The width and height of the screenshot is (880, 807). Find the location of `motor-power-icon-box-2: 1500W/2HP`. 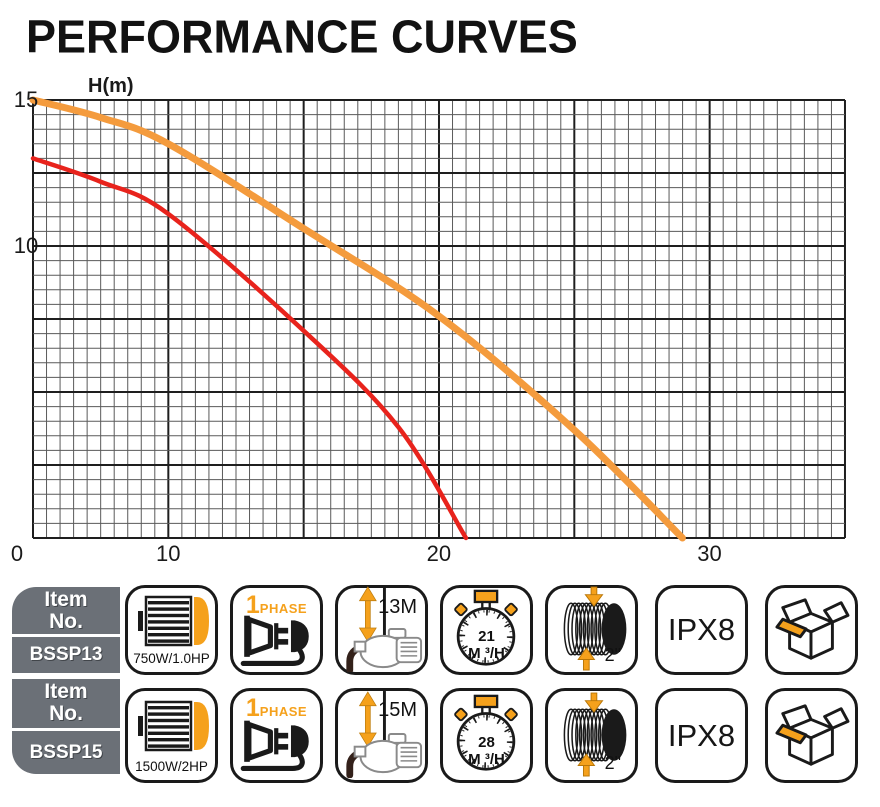

motor-power-icon-box-2: 1500W/2HP is located at coordinates (171, 735).